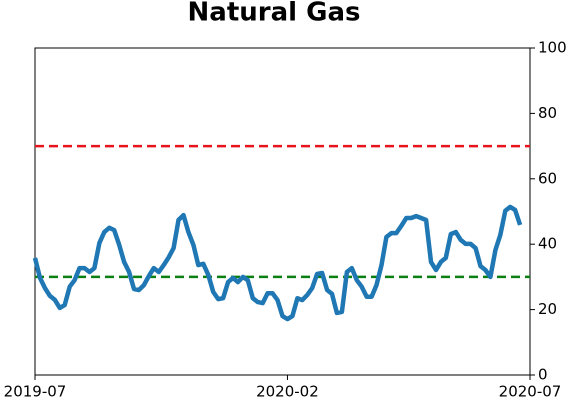 The height and width of the screenshot is (402, 571). Describe the element at coordinates (287, 392) in the screenshot. I see `x-tick-label: 2020-02` at that location.